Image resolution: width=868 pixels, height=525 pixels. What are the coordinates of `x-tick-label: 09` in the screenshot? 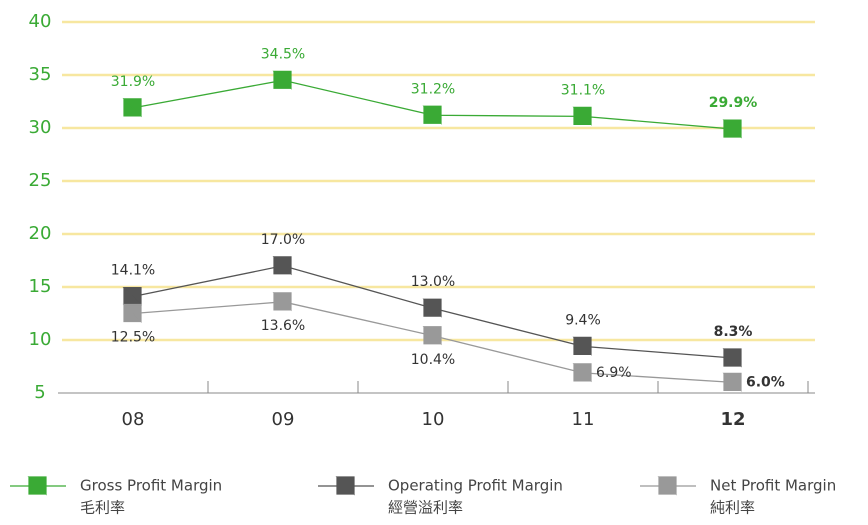 It's located at (283, 419).